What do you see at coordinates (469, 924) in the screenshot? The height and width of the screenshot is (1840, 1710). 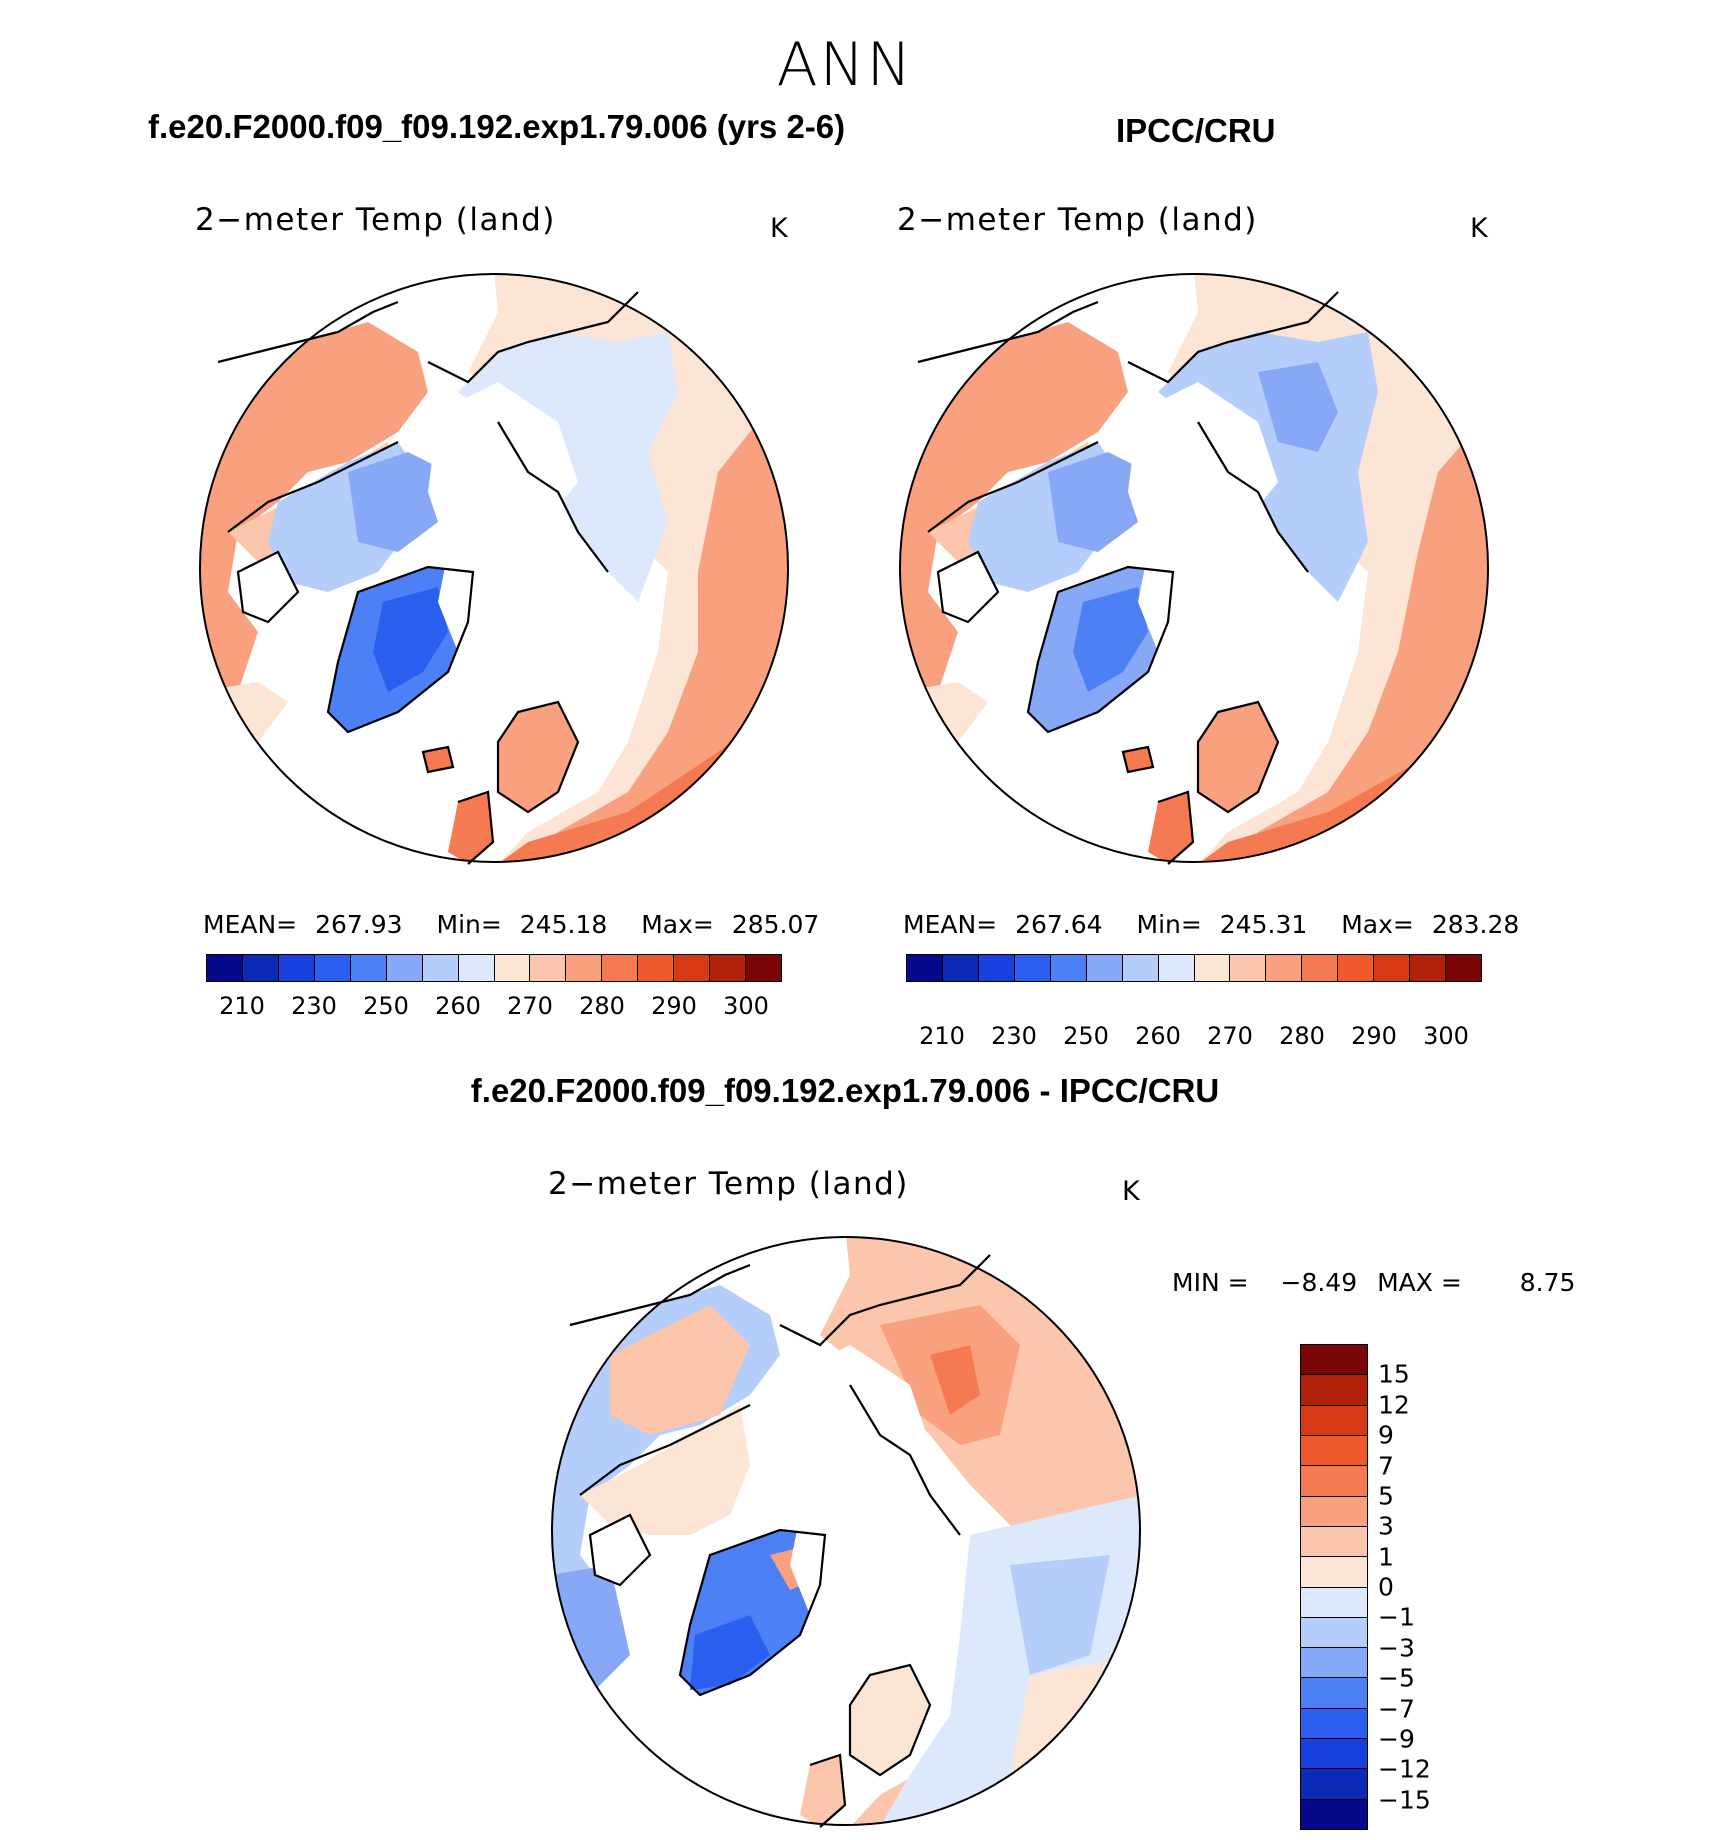 I see `model-min-label: Min=` at bounding box center [469, 924].